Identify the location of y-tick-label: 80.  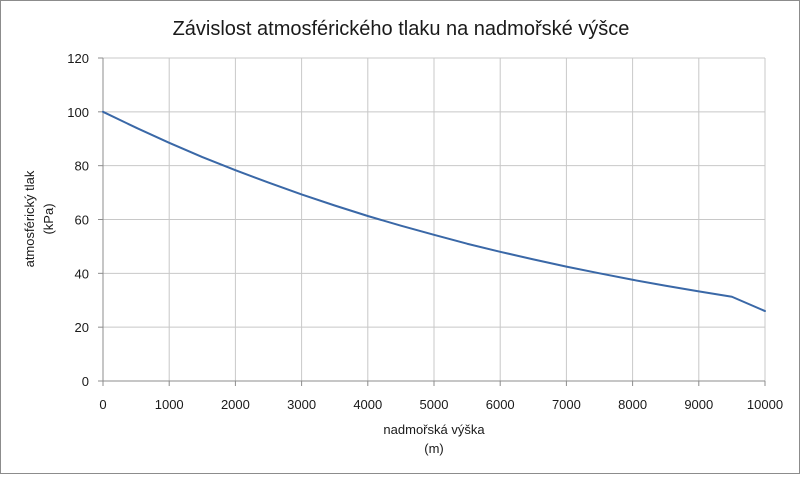
(82, 166).